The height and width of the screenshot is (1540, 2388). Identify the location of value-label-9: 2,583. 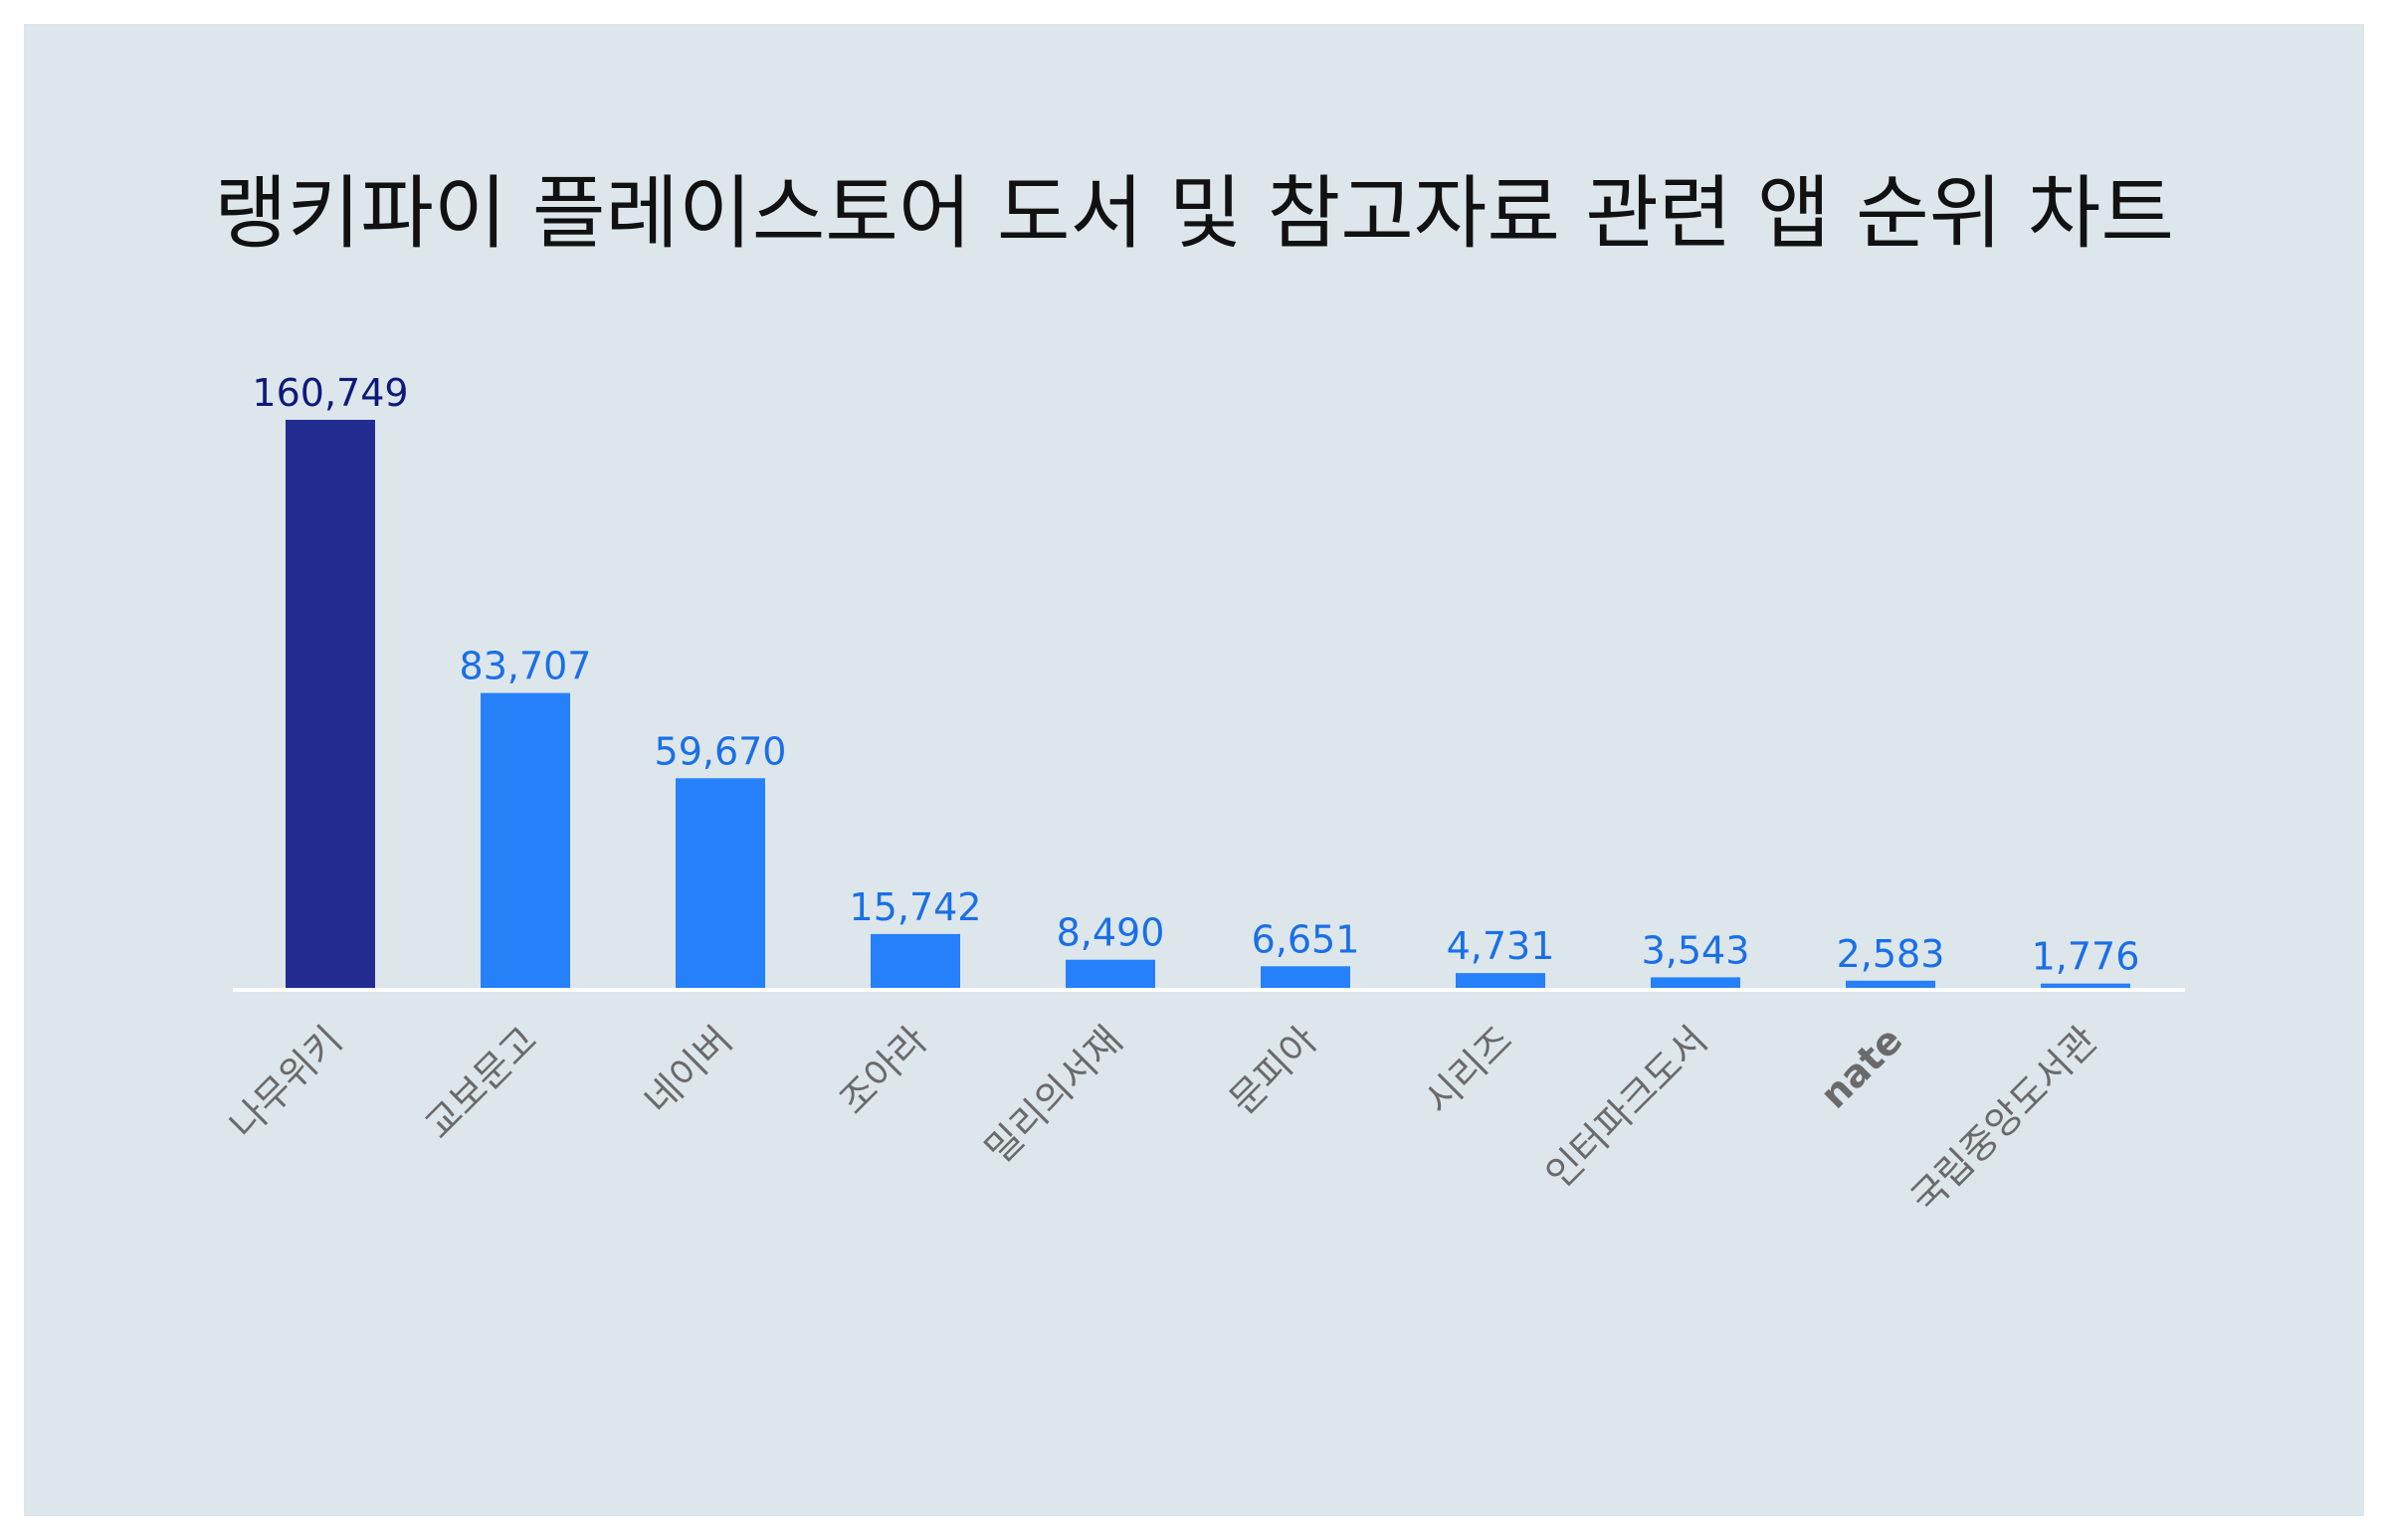
(1891, 954).